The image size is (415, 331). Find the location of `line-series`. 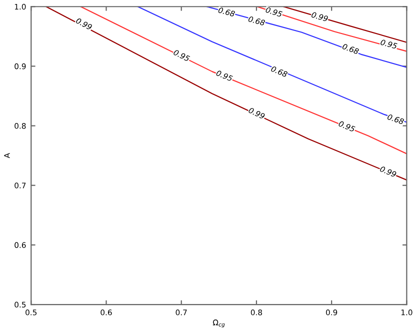

line-series is located at coordinates (306, 37).